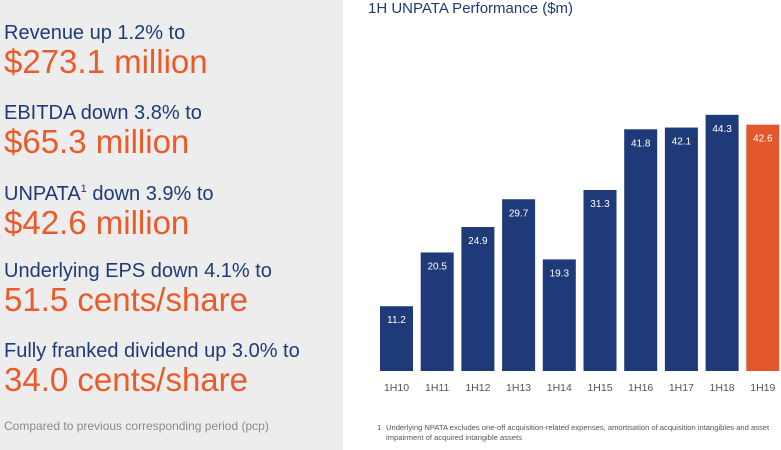 The width and height of the screenshot is (781, 450). I want to click on data-label-1h11: 20.5, so click(437, 266).